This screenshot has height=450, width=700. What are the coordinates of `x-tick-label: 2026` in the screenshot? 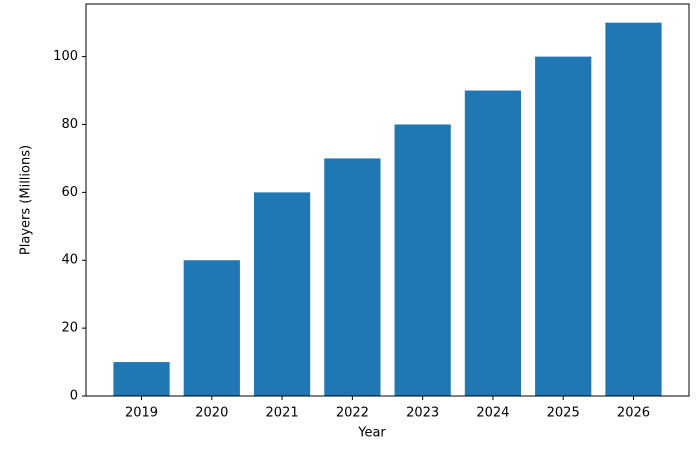 It's located at (633, 413).